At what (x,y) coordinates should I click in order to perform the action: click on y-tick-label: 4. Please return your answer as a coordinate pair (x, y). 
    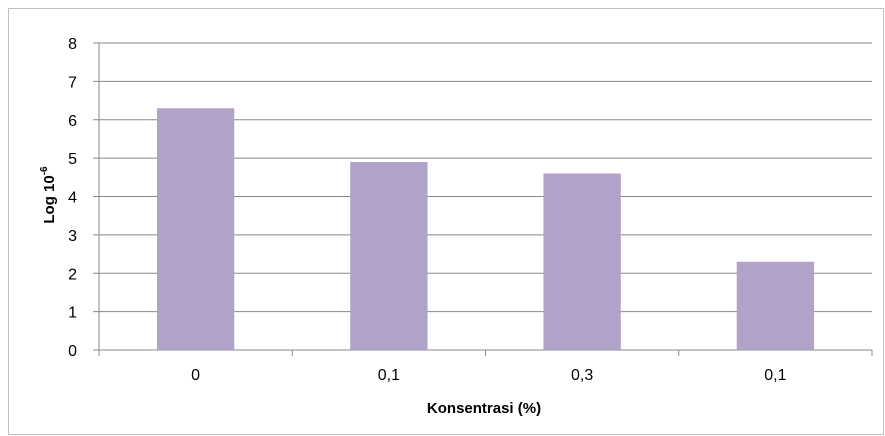
    Looking at the image, I should click on (72, 198).